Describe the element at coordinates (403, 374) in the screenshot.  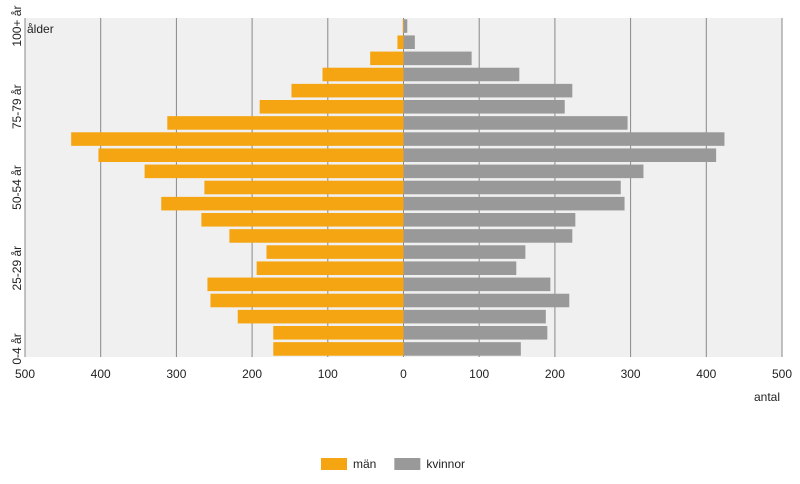
I see `x-tick-label: 0` at that location.